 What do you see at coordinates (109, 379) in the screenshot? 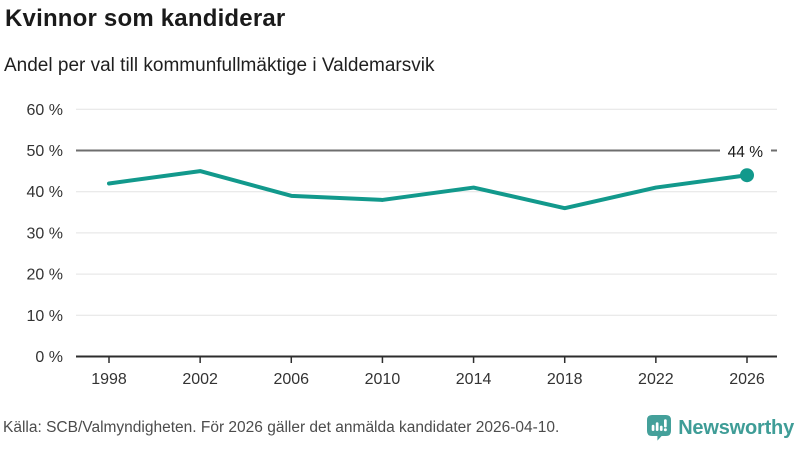
I see `x-tick-label: 1998` at bounding box center [109, 379].